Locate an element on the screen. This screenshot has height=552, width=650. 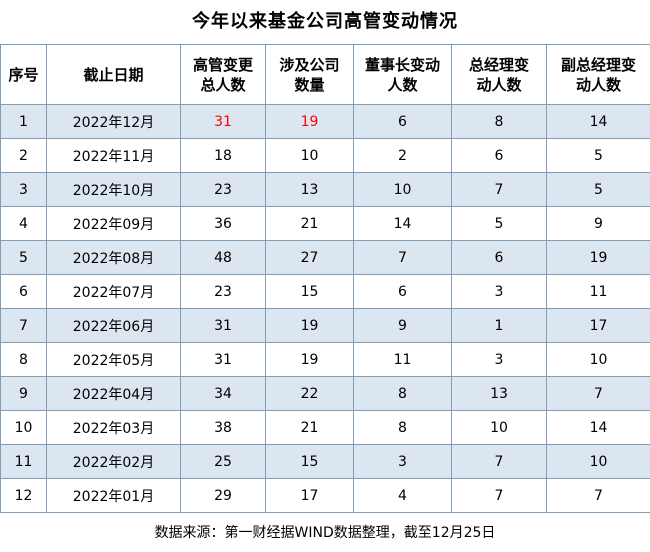
total-changes-cell: 36 is located at coordinates (223, 223).